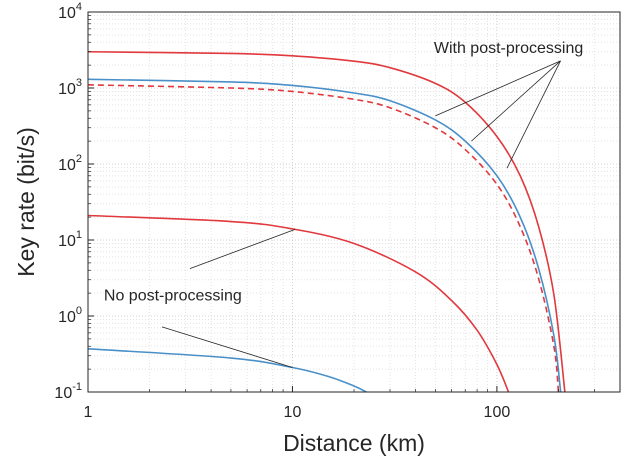  I want to click on y-tick-label: 10³, so click(70, 87).